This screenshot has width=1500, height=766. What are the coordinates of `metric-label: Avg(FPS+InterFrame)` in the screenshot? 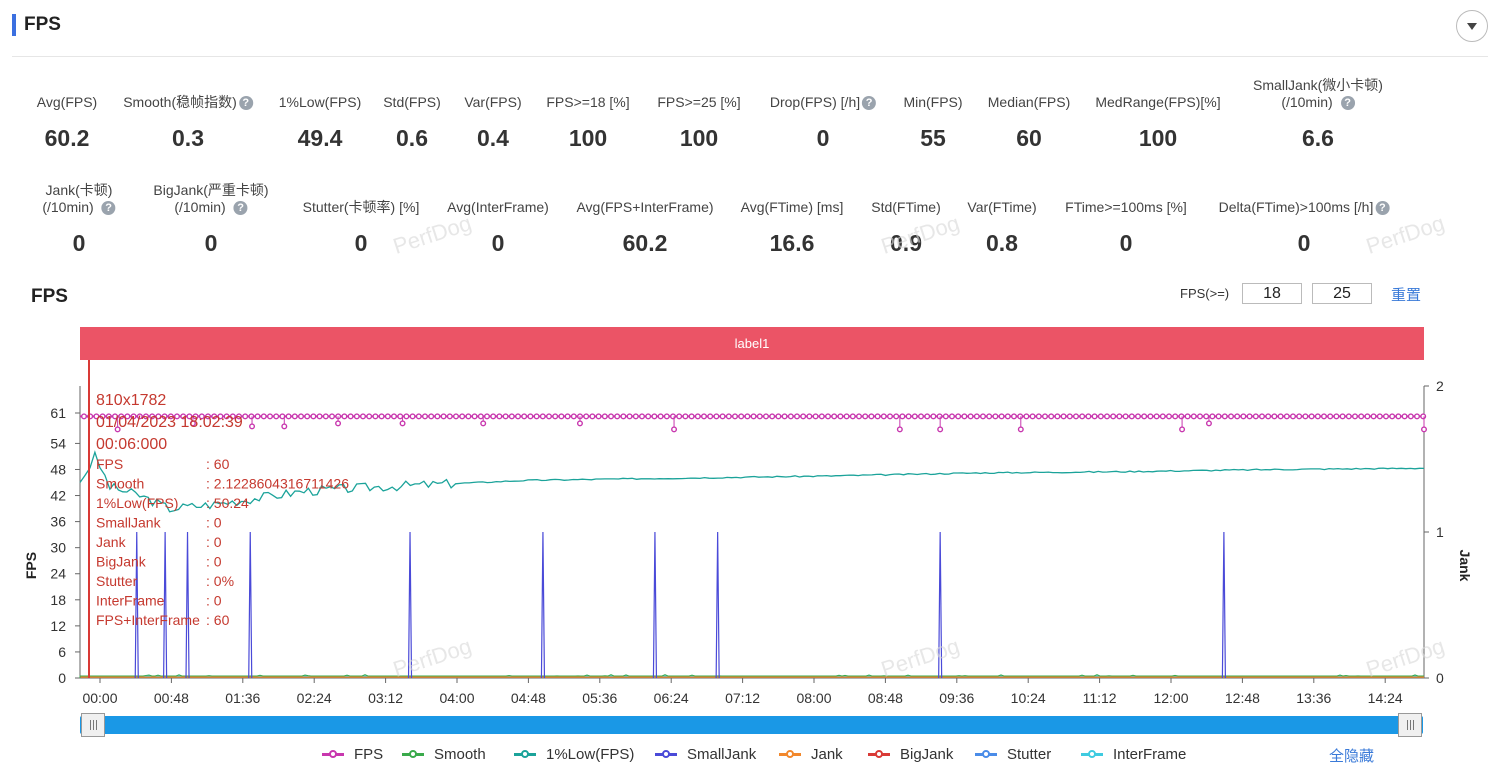 It's located at (645, 207).